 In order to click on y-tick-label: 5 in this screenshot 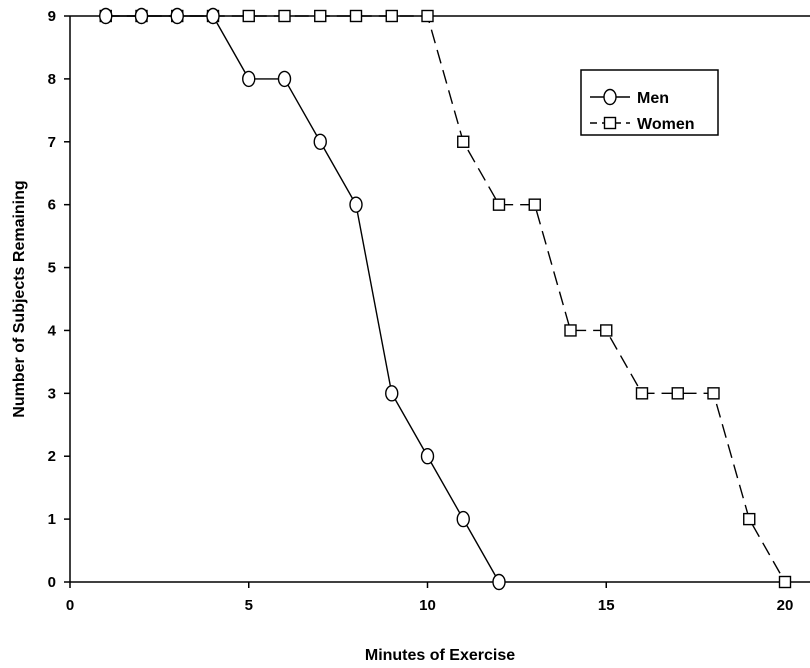, I will do `click(52, 268)`.